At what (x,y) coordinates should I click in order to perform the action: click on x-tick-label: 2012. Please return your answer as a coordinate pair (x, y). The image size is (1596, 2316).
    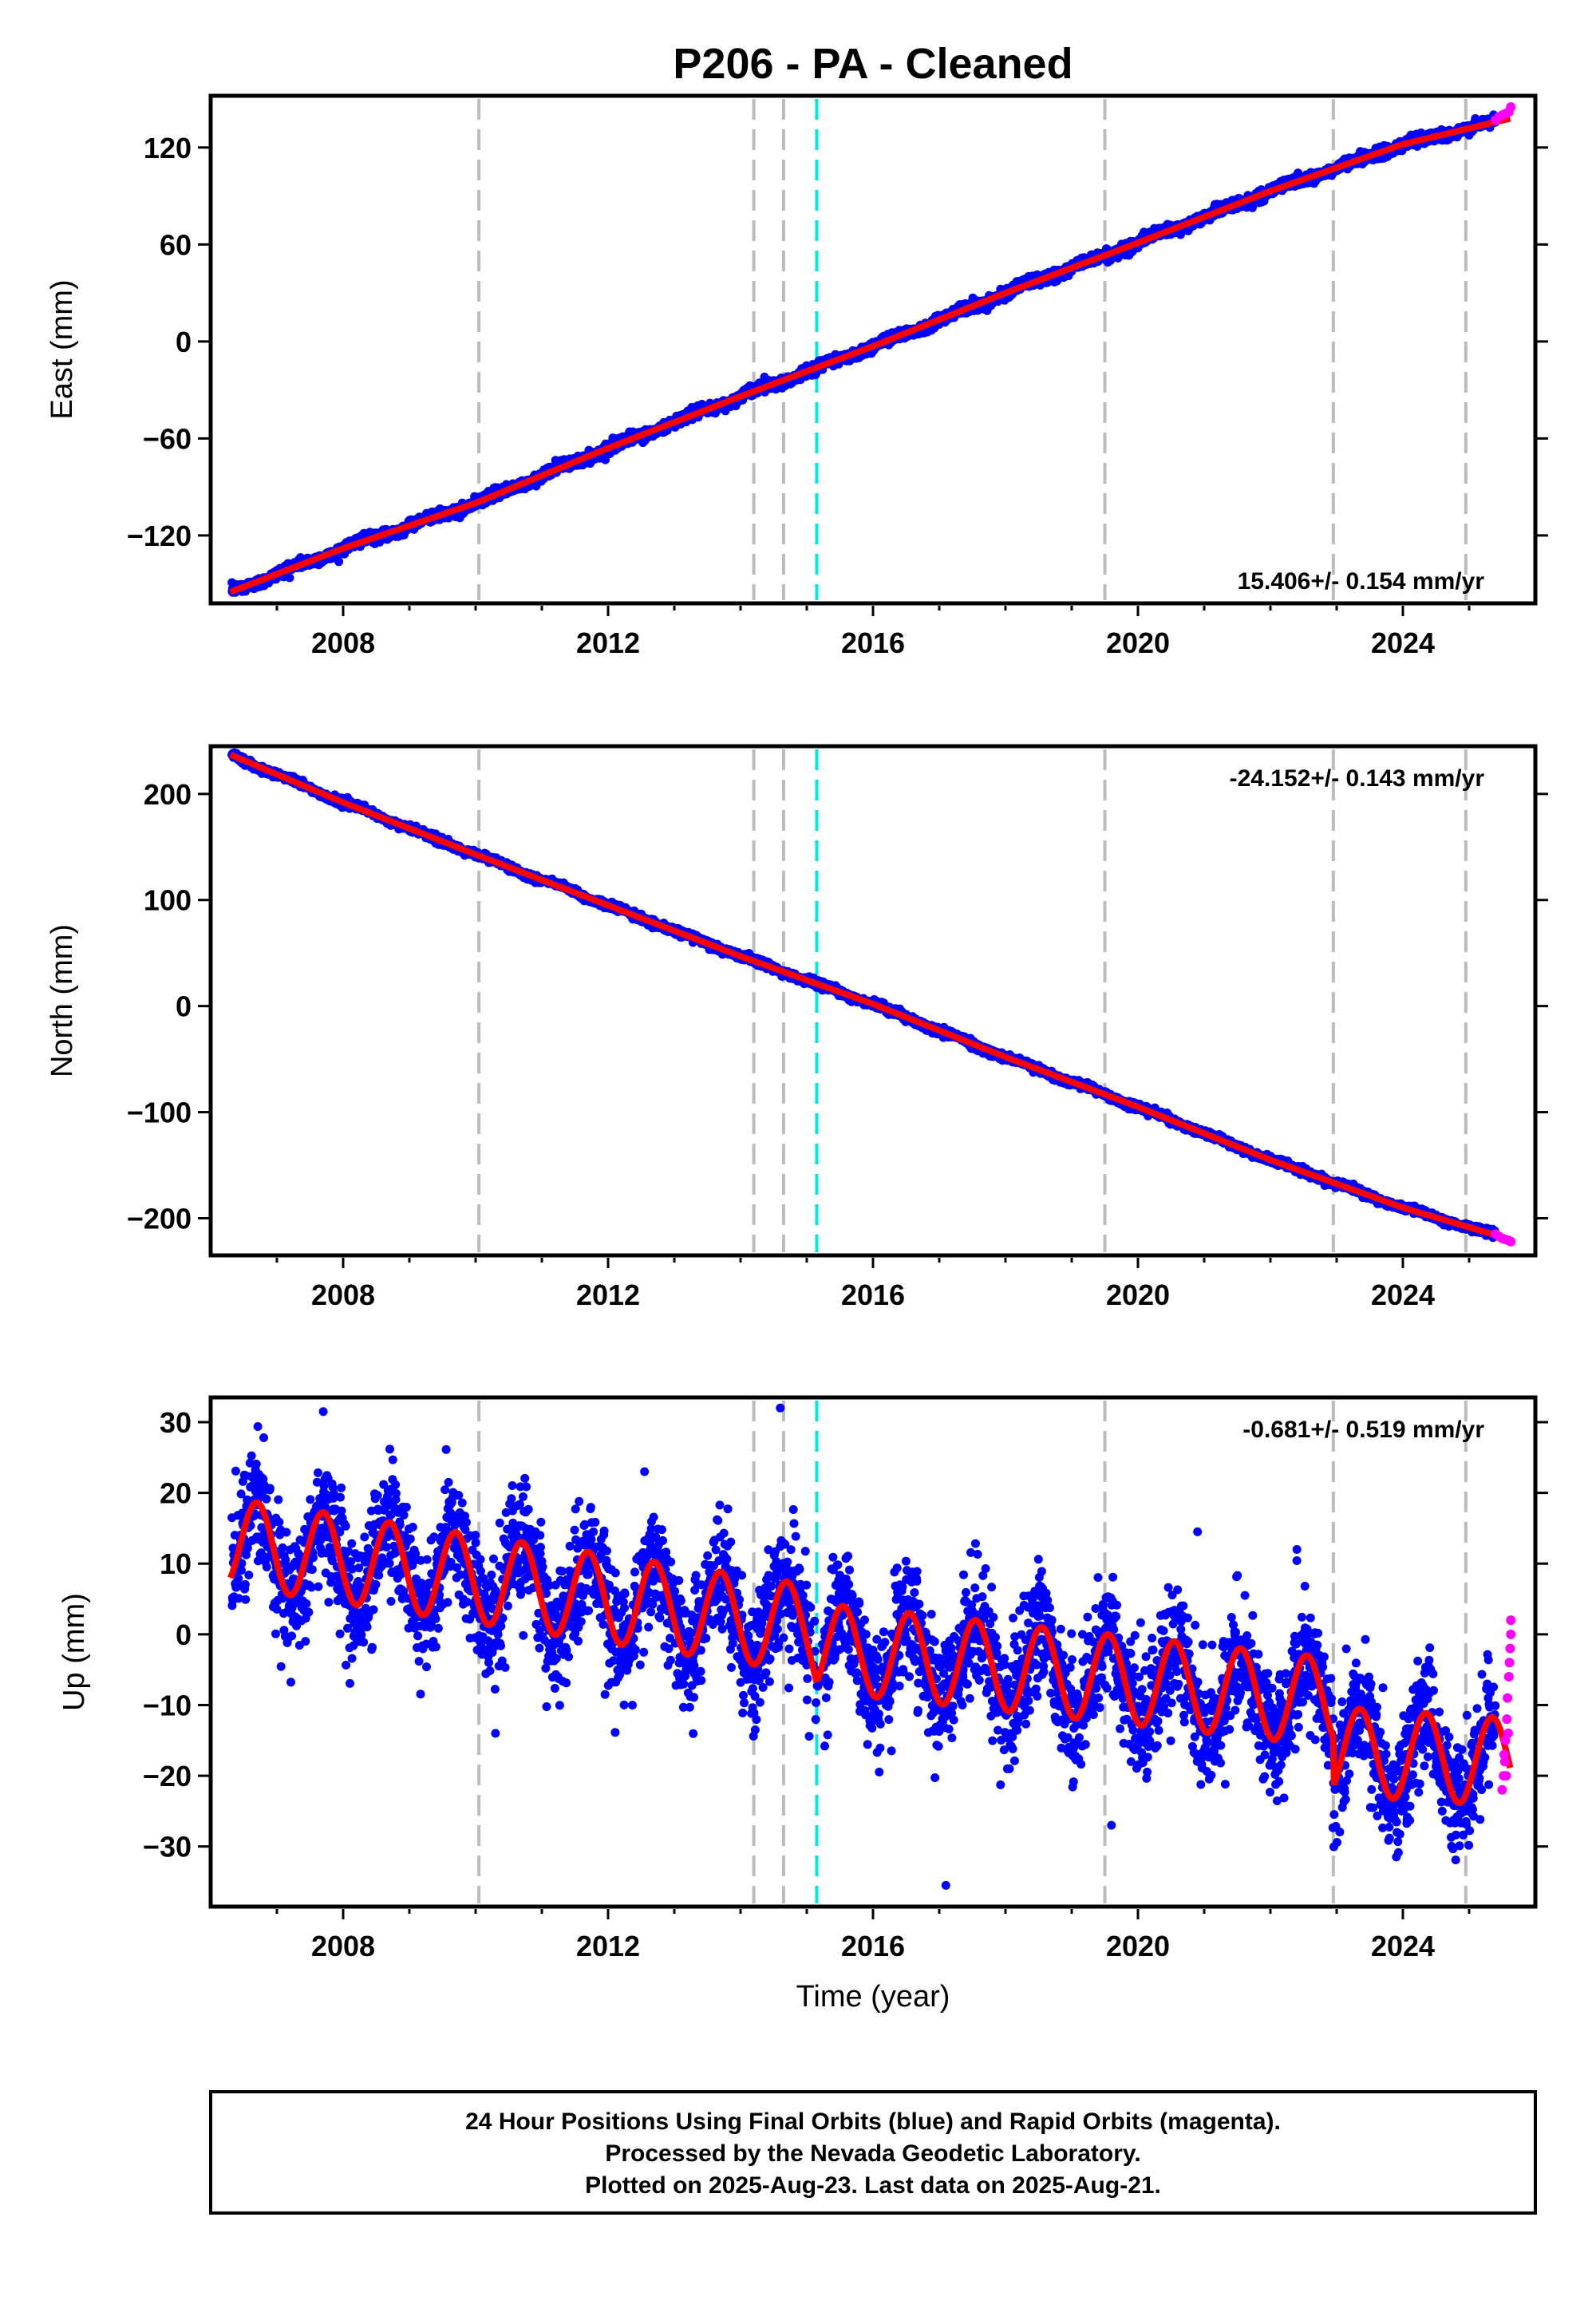
    Looking at the image, I should click on (608, 642).